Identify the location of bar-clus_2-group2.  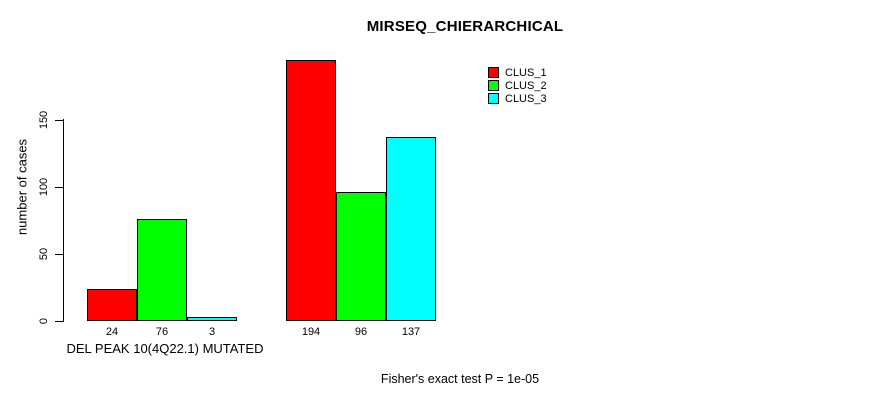
(361, 256).